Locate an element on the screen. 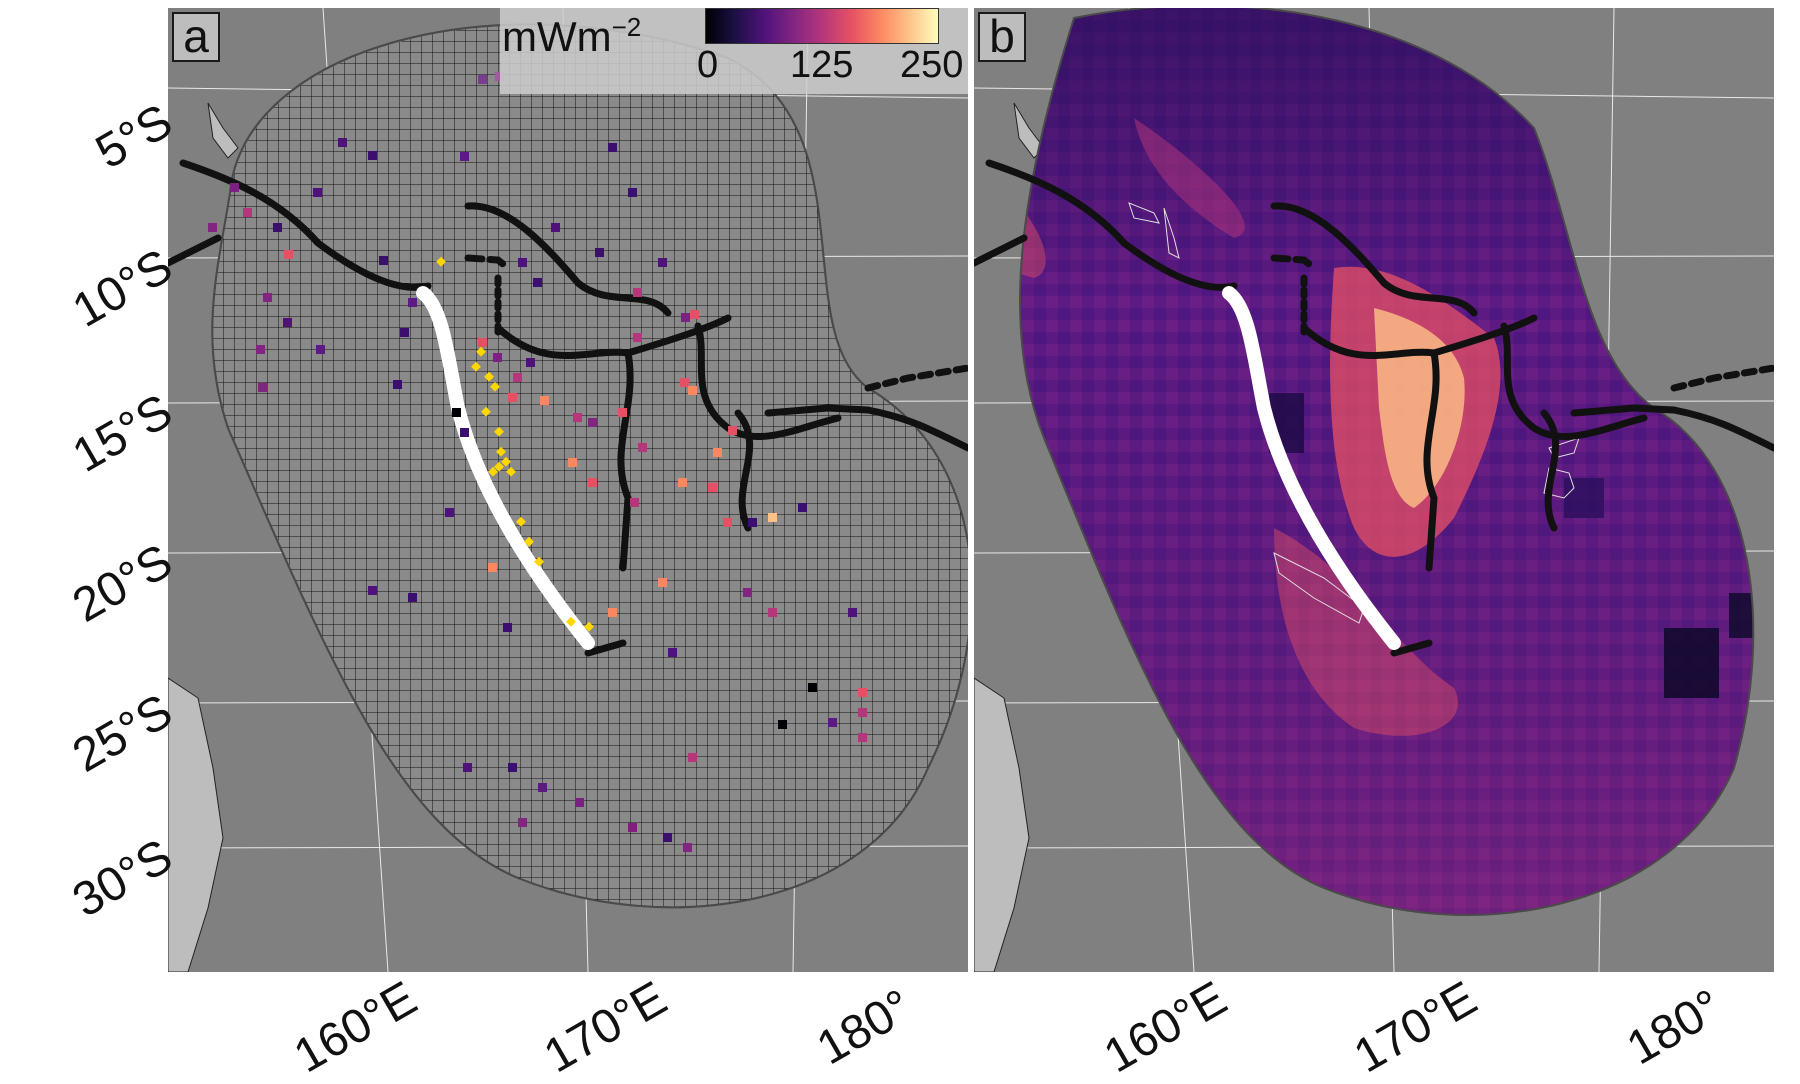 The image size is (1800, 1084). lat-label-10s: 10°S is located at coordinates (123, 288).